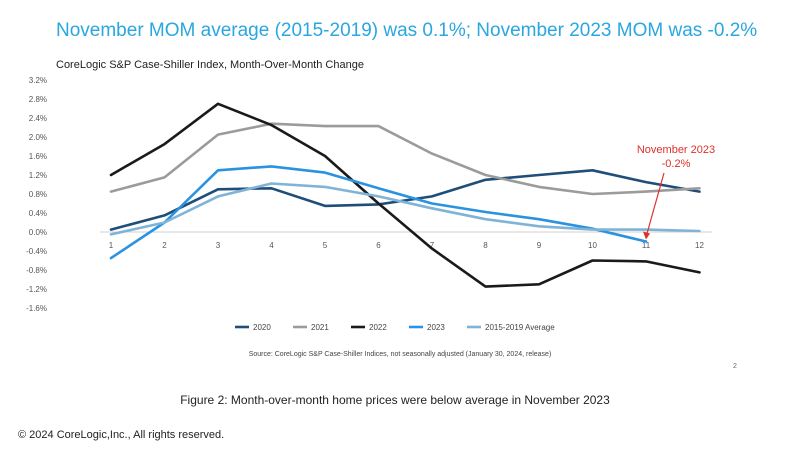 The image size is (800, 450). What do you see at coordinates (646, 245) in the screenshot?
I see `x-tick-label: 11` at bounding box center [646, 245].